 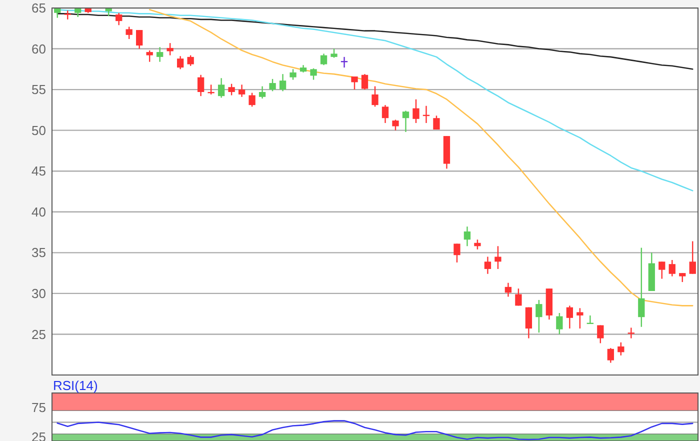 What do you see at coordinates (75, 385) in the screenshot?
I see `chart-title: RSI(14)` at bounding box center [75, 385].